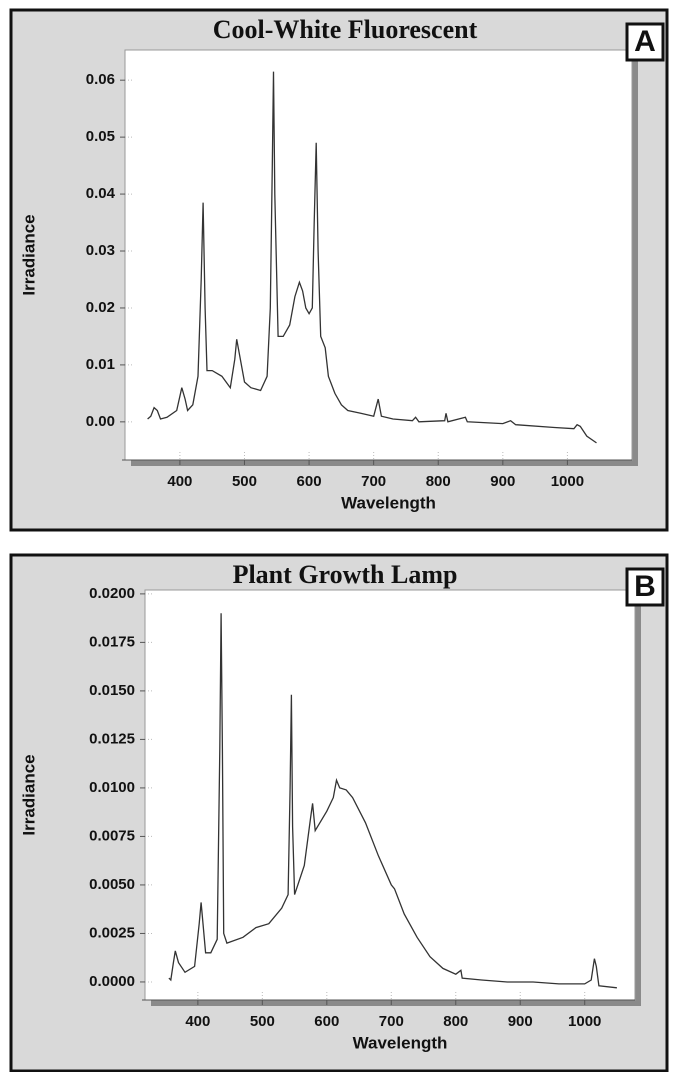 Image resolution: width=675 pixels, height=1072 pixels. Describe the element at coordinates (112, 641) in the screenshot. I see `y-tick-label: 0.0175` at that location.